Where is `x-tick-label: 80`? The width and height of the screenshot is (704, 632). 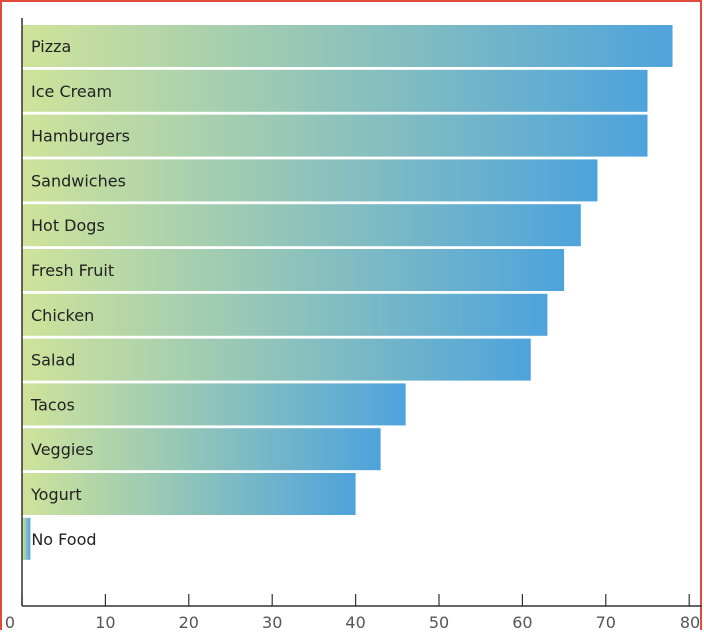
x-tick-label: 80 is located at coordinates (690, 622).